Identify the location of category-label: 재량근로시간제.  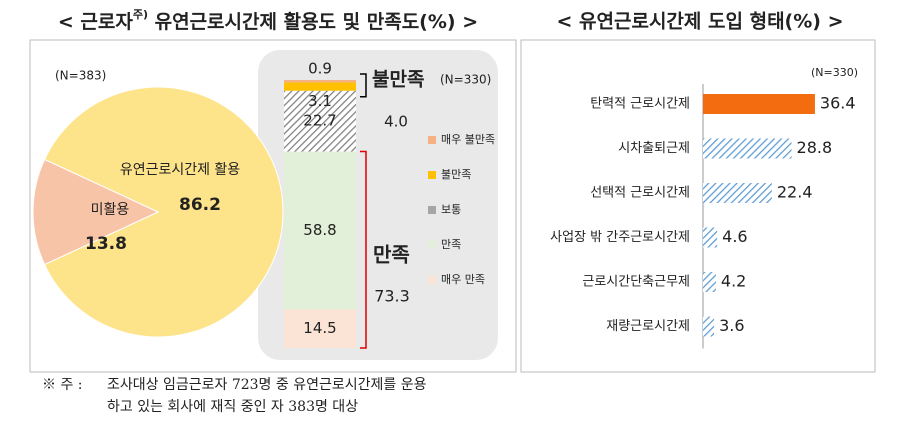
(648, 326).